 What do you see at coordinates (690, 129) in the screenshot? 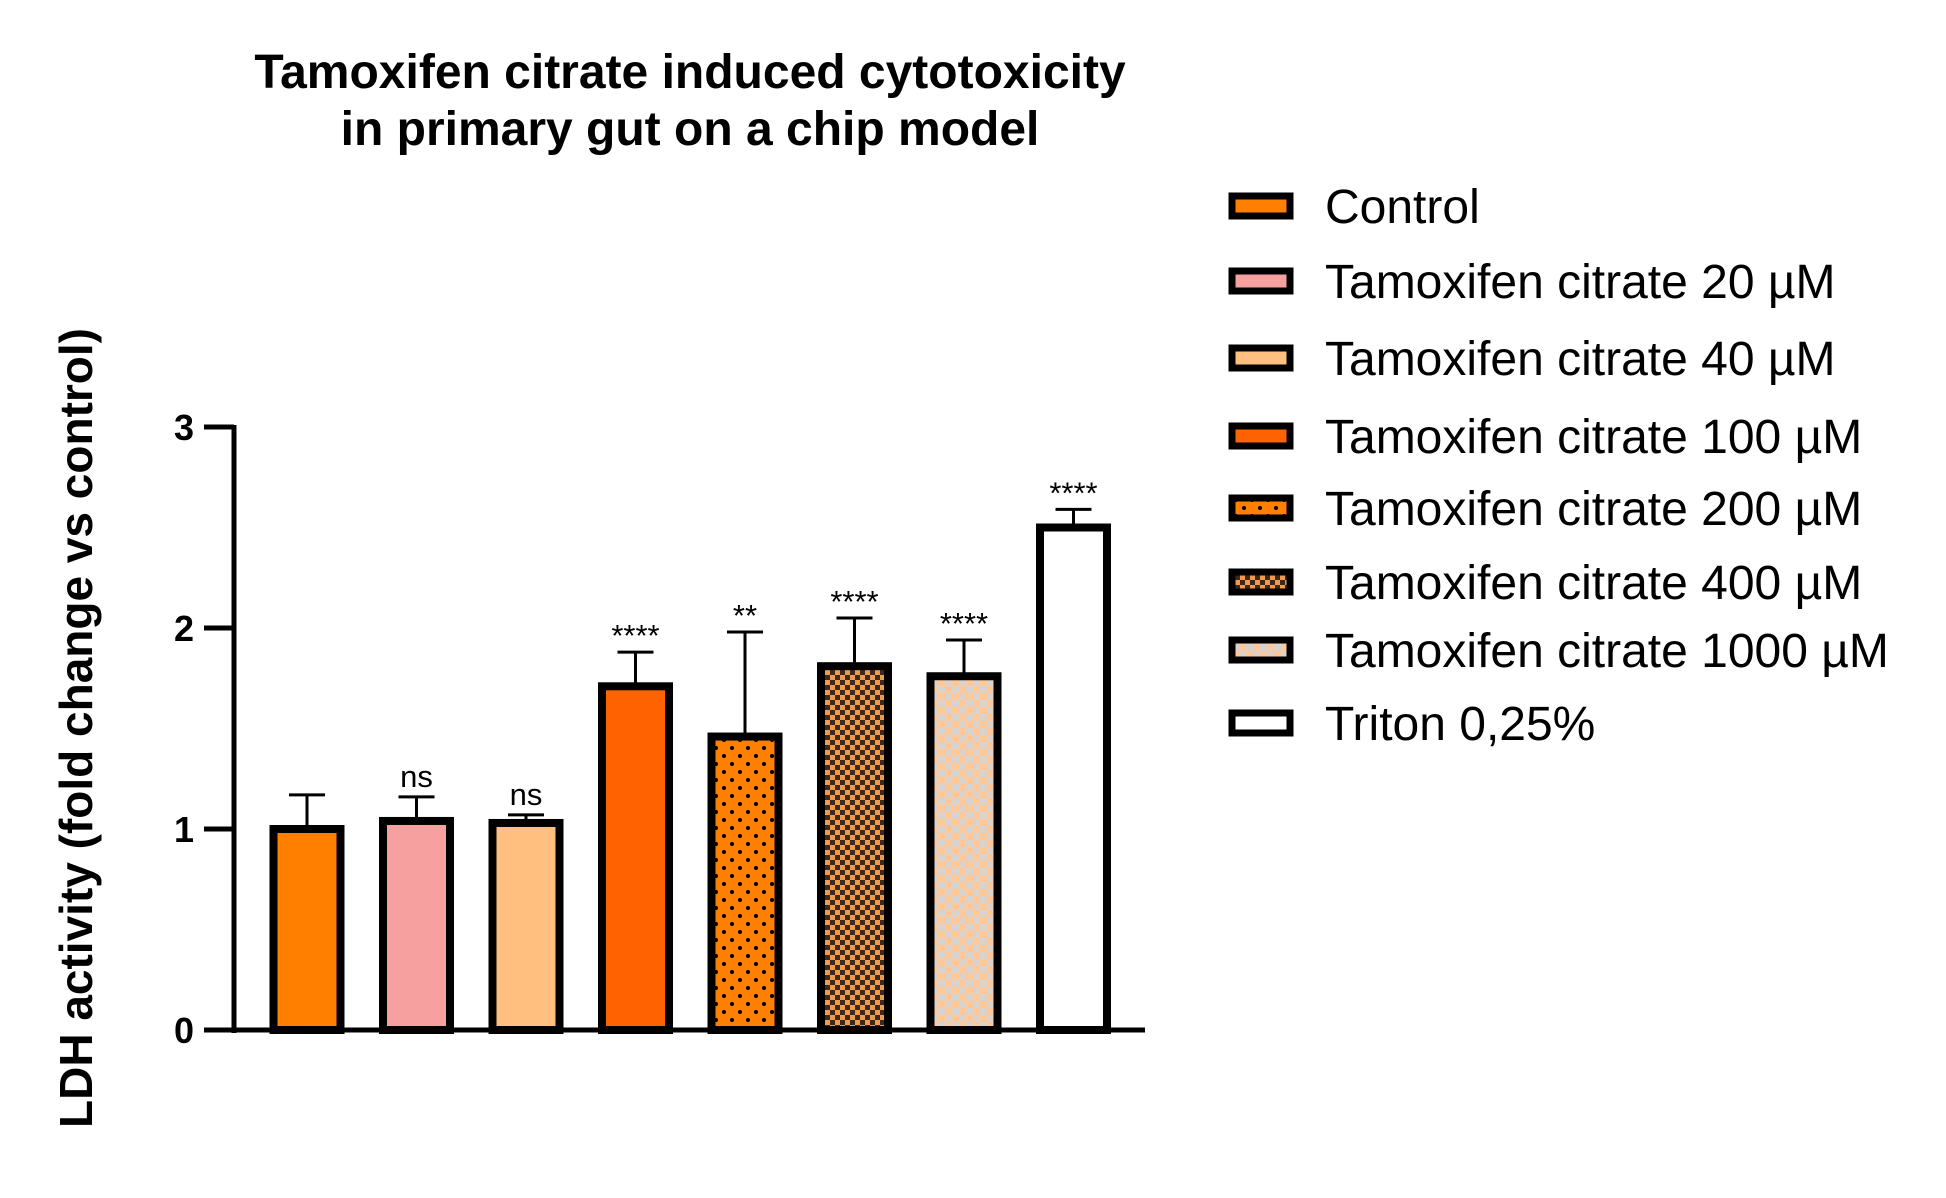
I see `chart-title-line: in primary gut on a chip model` at bounding box center [690, 129].